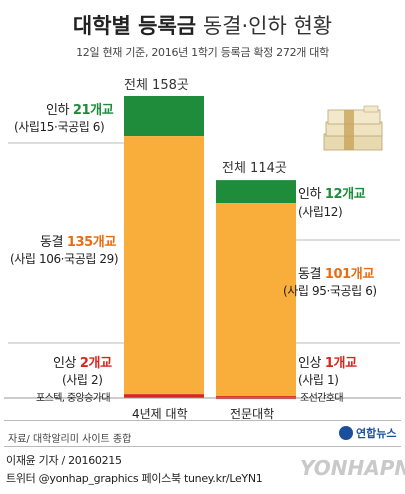 Image resolution: width=405 pixels, height=494 pixels. What do you see at coordinates (353, 128) in the screenshot?
I see `money-icon` at bounding box center [353, 128].